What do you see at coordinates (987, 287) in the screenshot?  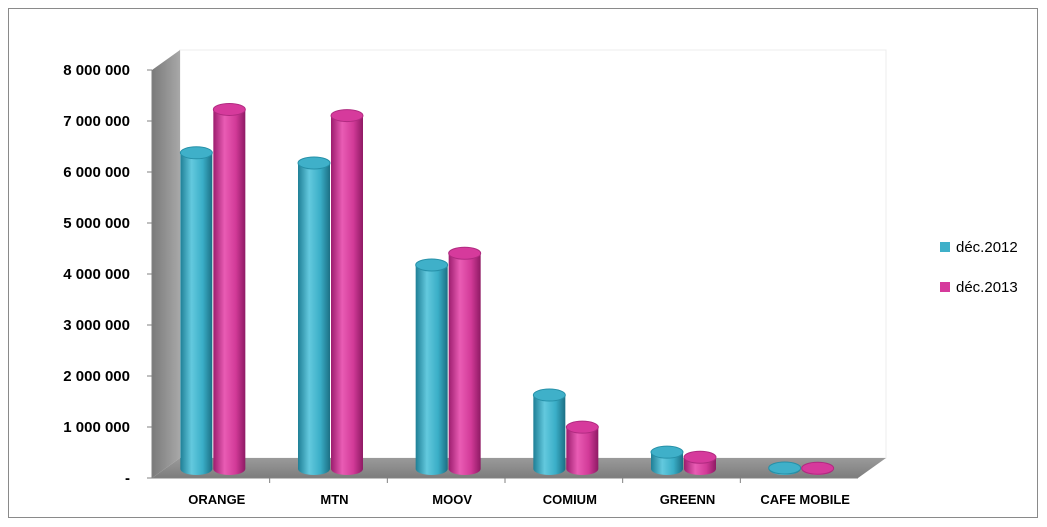 I see `legend-label: déc.2013` at bounding box center [987, 287].